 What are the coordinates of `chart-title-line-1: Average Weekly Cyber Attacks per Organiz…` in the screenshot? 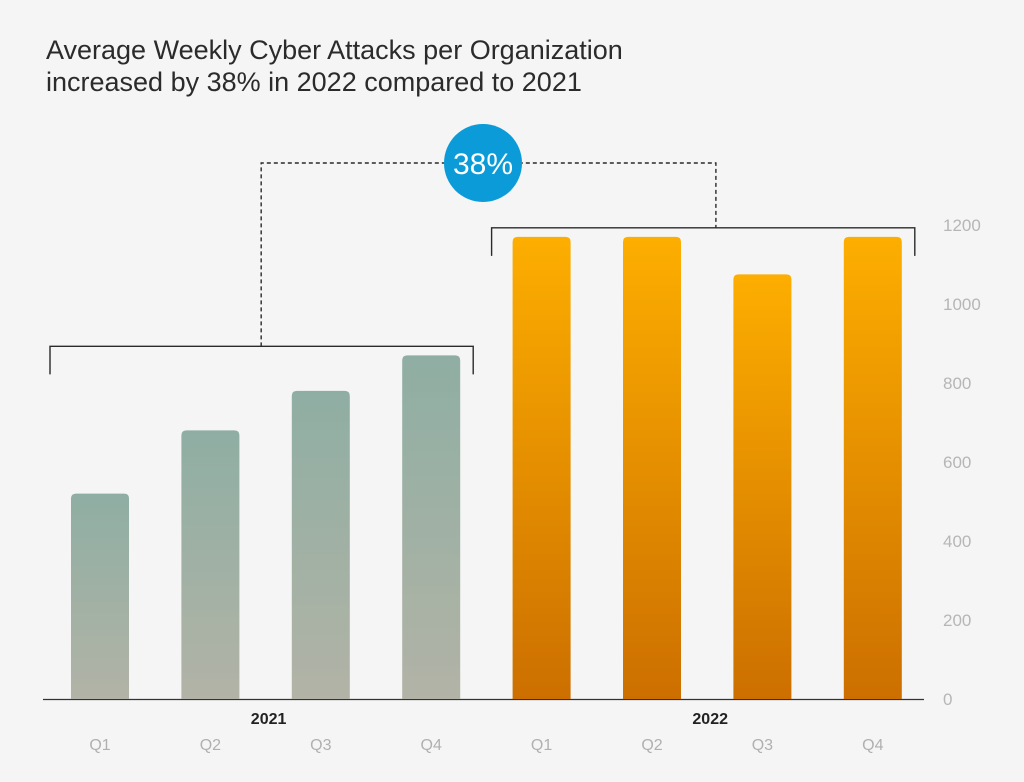 It's located at (334, 50).